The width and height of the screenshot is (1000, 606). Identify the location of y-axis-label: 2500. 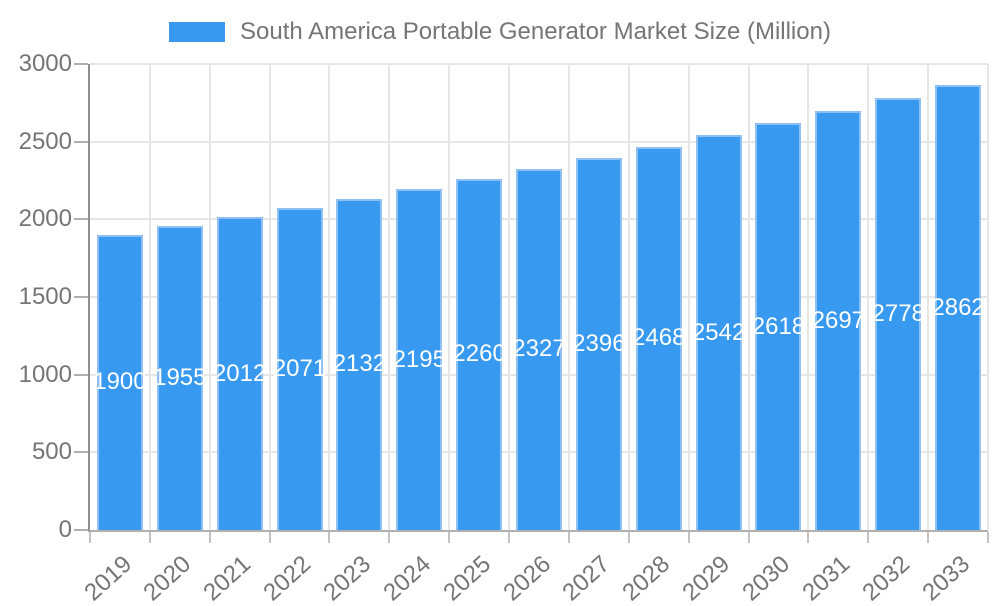
(45, 141).